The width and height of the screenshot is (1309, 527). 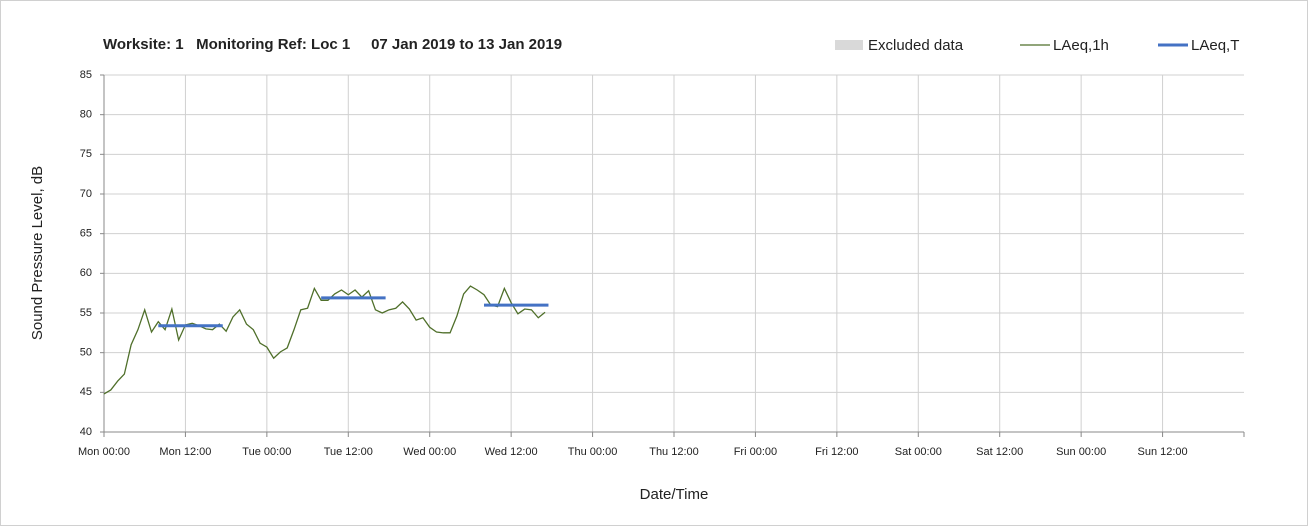 I want to click on y-tick-label: 65, so click(x=86, y=234).